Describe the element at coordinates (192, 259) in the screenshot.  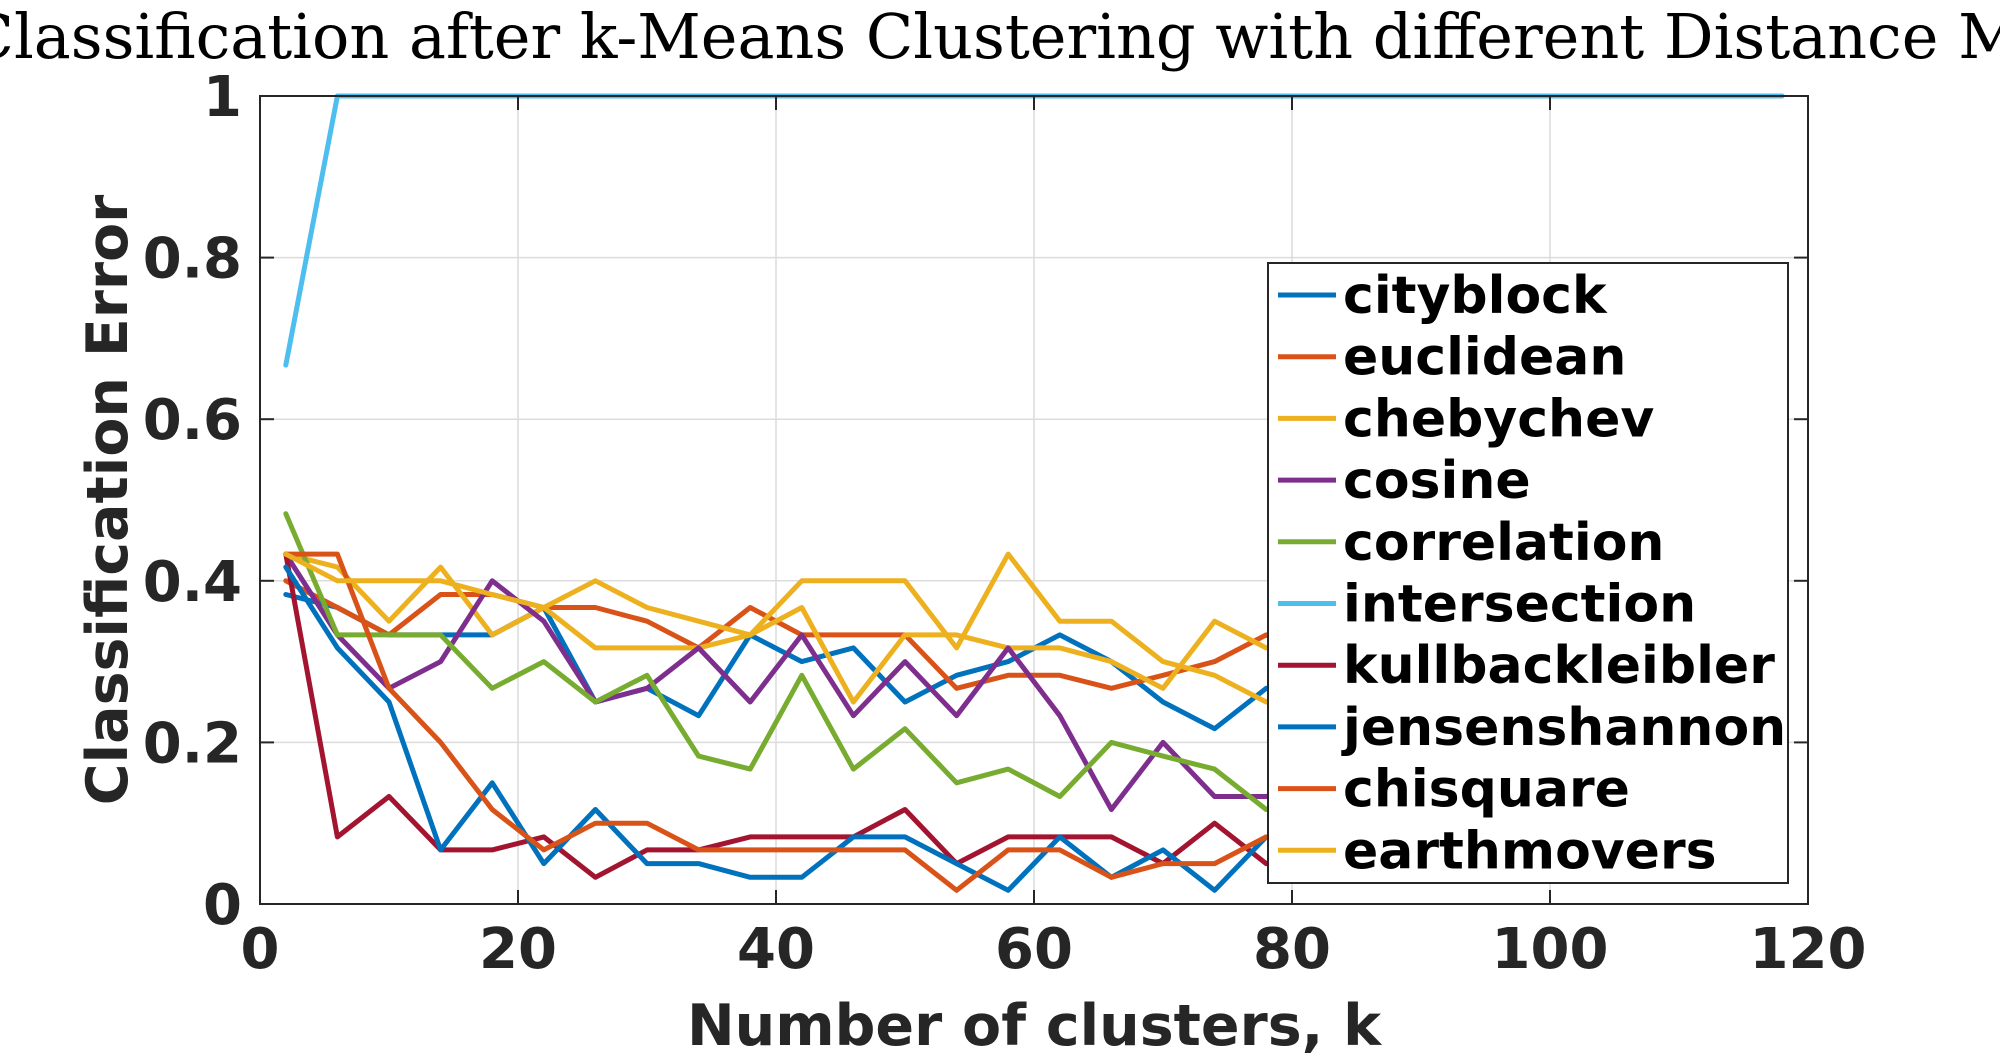
I see `y-tick-label: 0.8` at that location.